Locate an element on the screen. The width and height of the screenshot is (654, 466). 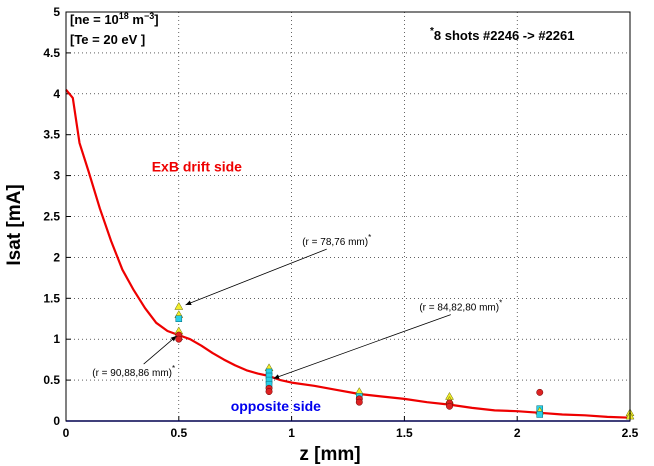
x-tick-label: 2 is located at coordinates (517, 433).